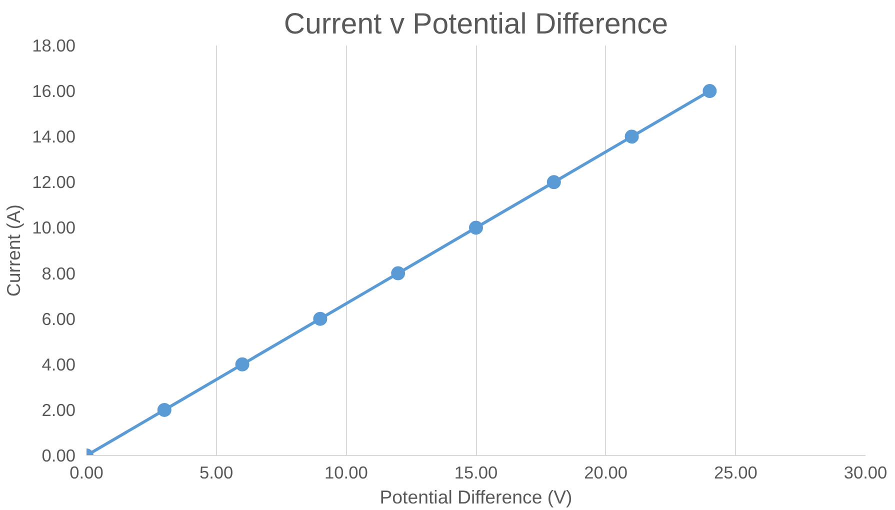 This screenshot has width=895, height=510. Describe the element at coordinates (54, 91) in the screenshot. I see `y-tick-label: 16.00` at that location.